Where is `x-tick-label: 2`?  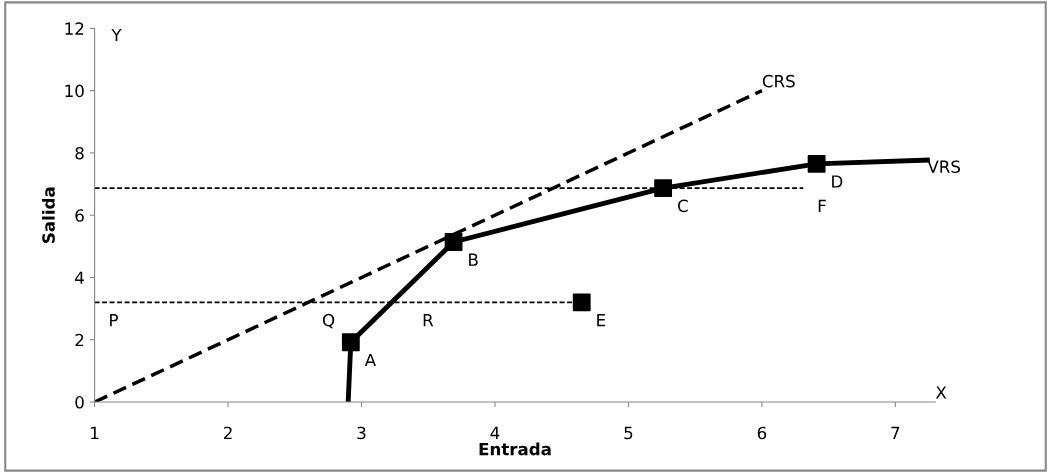
x-tick-label: 2 is located at coordinates (227, 433).